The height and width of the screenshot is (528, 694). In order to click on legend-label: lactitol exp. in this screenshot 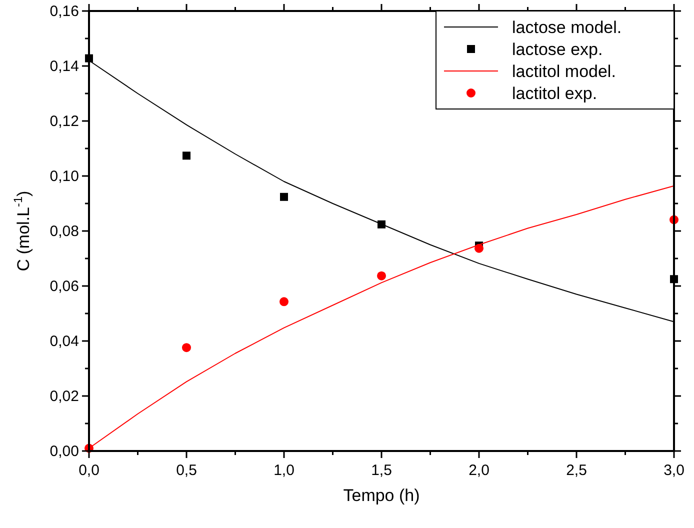, I will do `click(555, 93)`.